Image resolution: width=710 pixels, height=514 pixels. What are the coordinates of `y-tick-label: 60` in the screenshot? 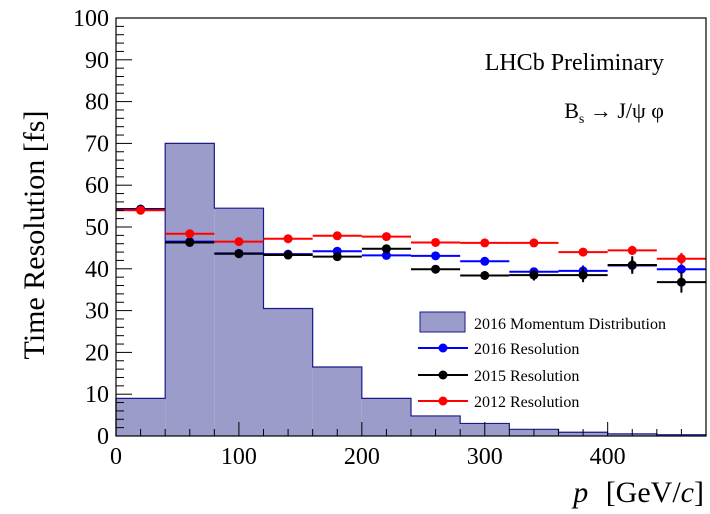 It's located at (97, 186).